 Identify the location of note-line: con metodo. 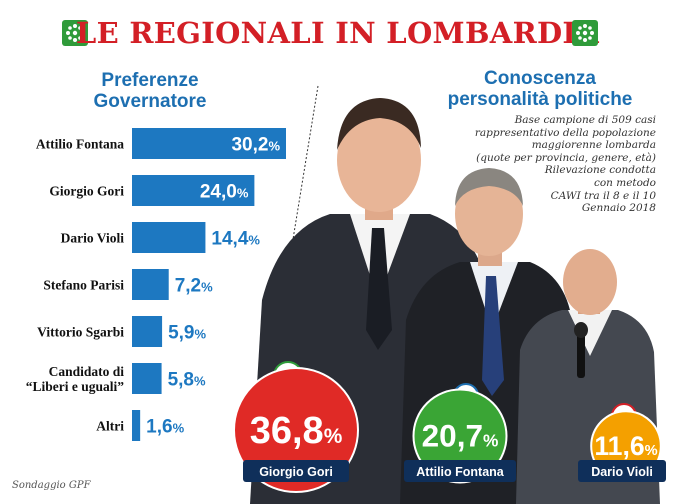
(624, 182).